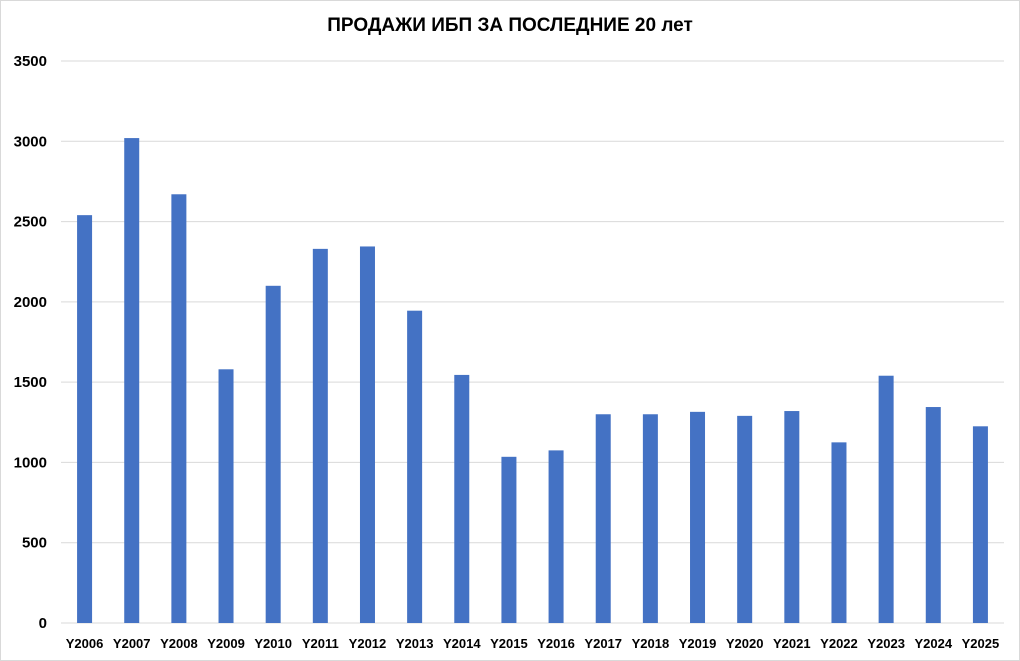  I want to click on x-tick-label: Y2013, so click(415, 643).